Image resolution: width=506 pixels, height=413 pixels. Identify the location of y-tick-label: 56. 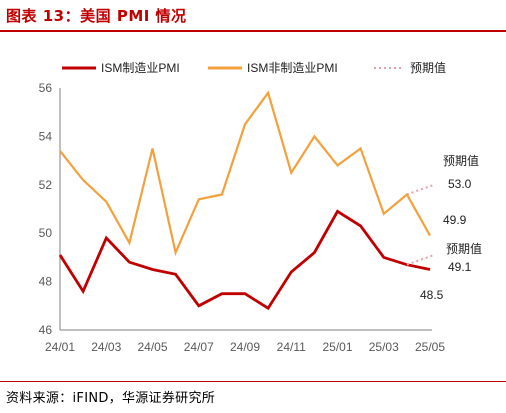
(46, 88).